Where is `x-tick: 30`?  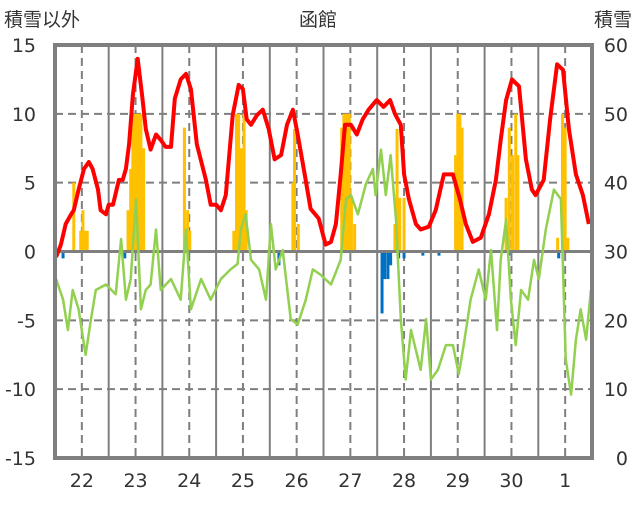
x-tick: 30 is located at coordinates (511, 481).